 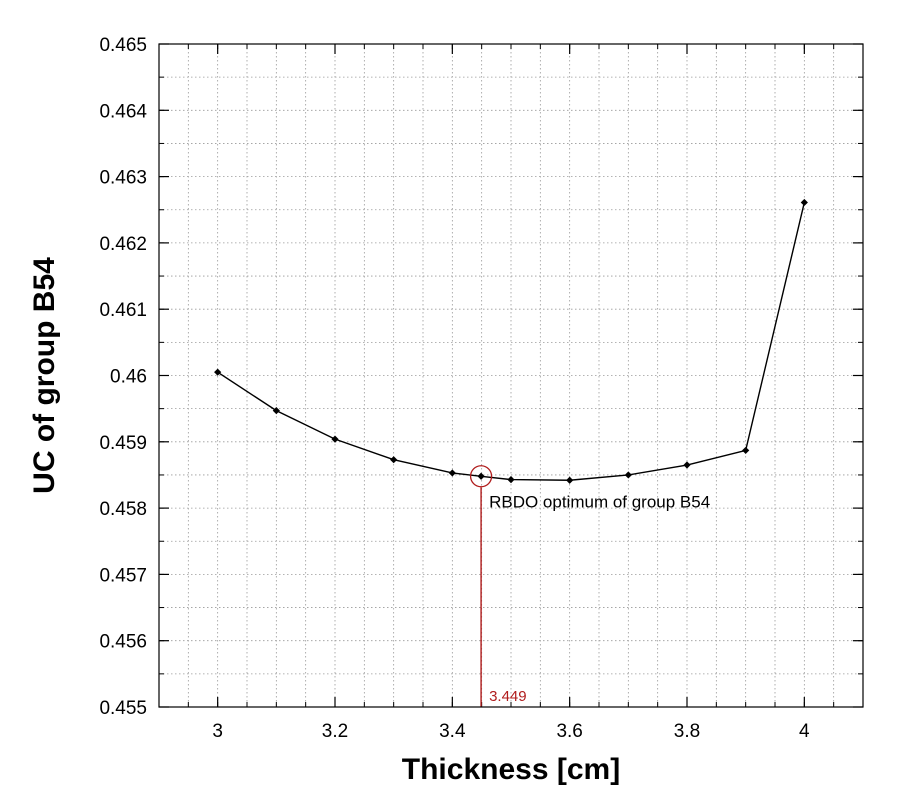 What do you see at coordinates (599, 501) in the screenshot?
I see `optimum-label: RBDO optimum of group B54` at bounding box center [599, 501].